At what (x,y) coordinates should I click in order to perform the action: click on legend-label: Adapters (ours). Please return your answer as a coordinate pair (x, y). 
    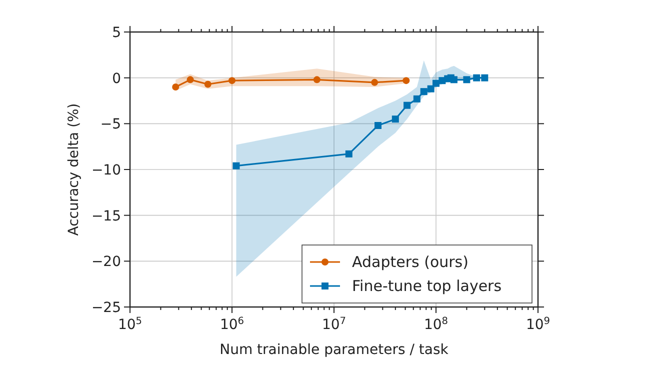
    Looking at the image, I should click on (410, 262).